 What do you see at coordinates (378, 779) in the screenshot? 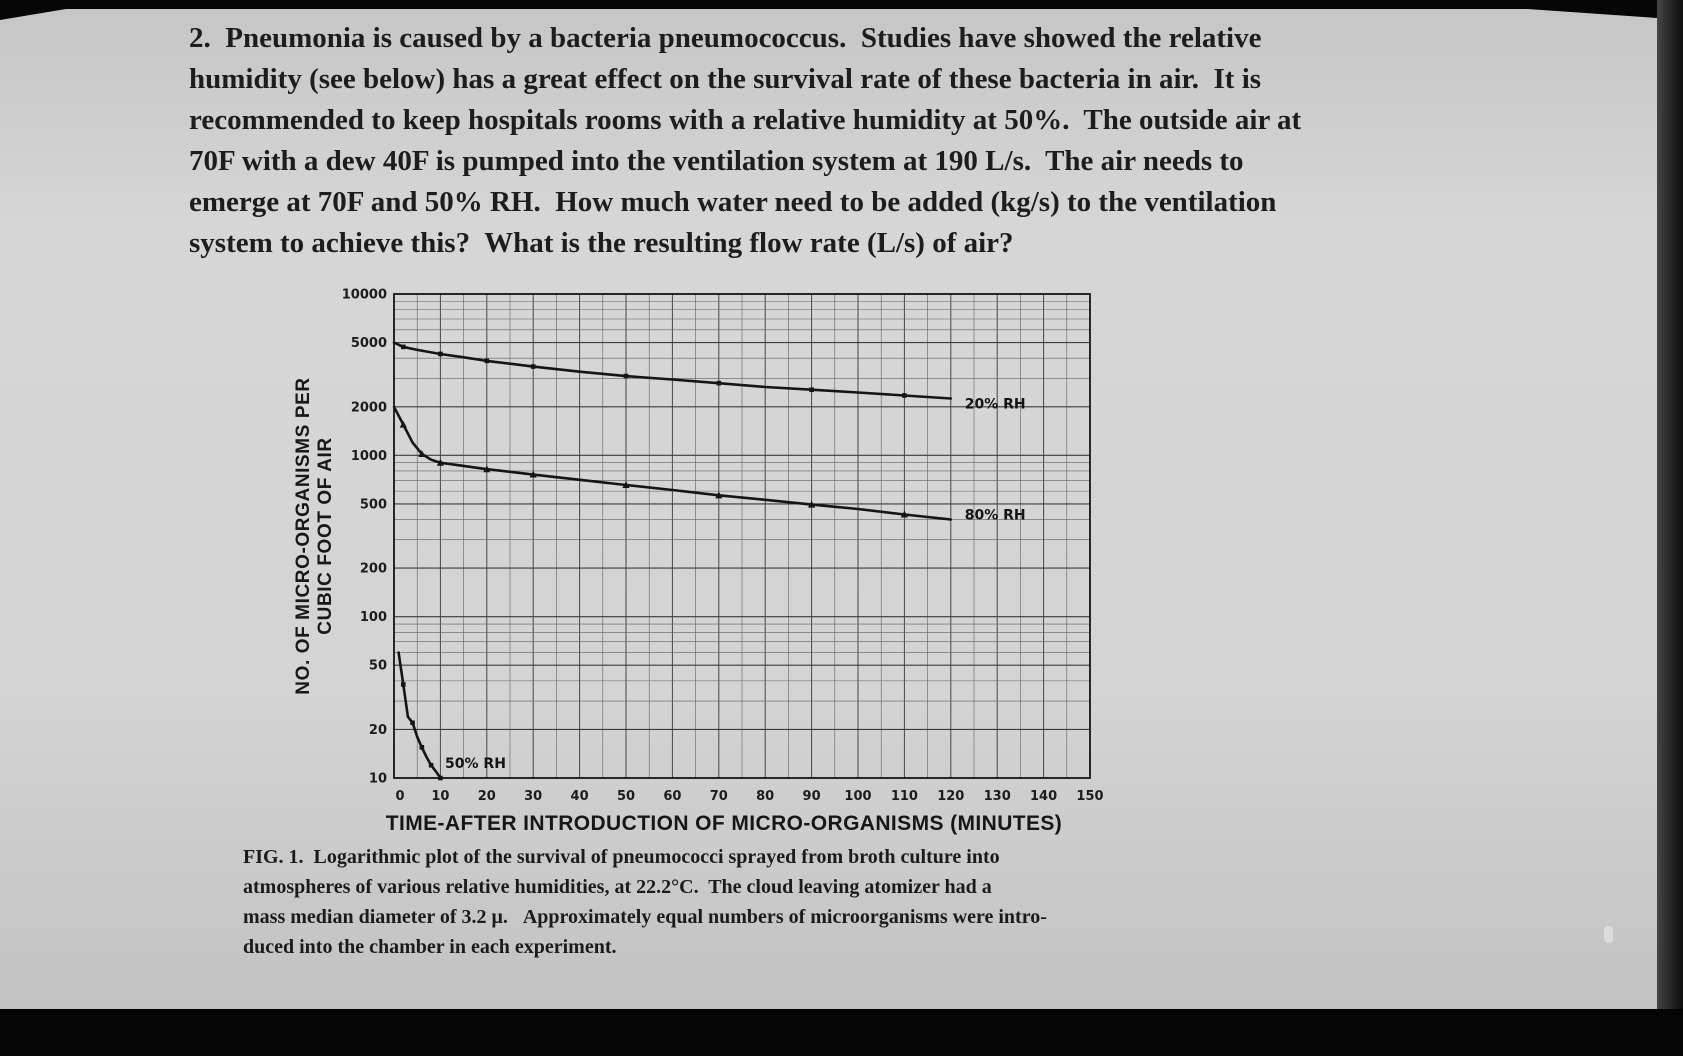
I see `y-tick-label: 10` at bounding box center [378, 779].